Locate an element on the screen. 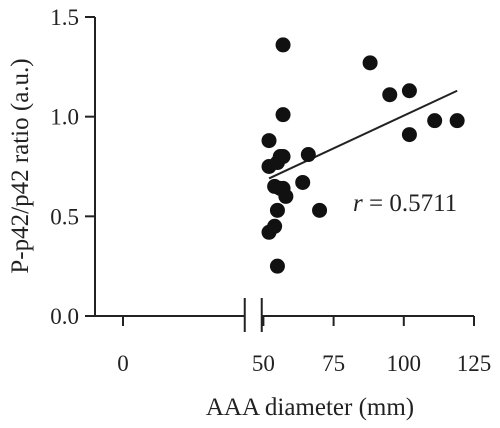 Image resolution: width=500 pixels, height=428 pixels. x-axis-label: AAA diameter (mm) is located at coordinates (310, 407).